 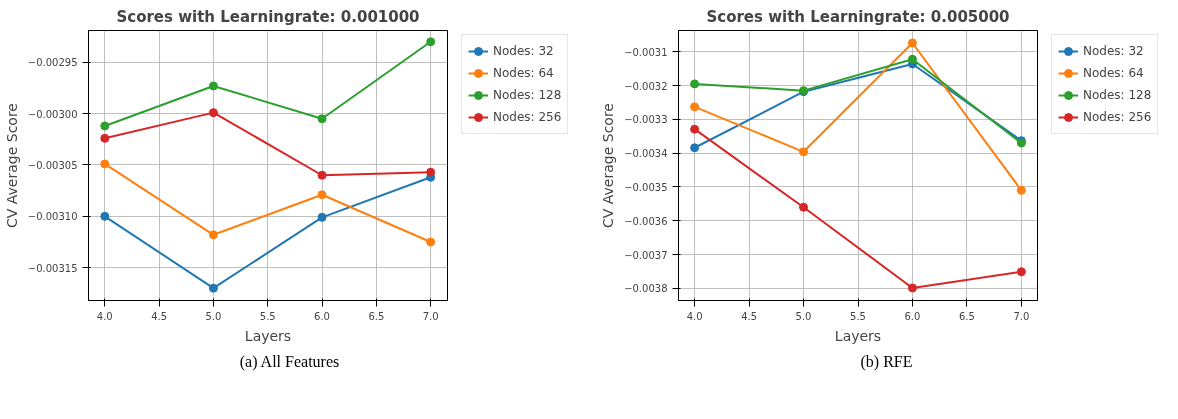 I want to click on chart-title: Scores with Learningrate: 0.001000, so click(x=268, y=16).